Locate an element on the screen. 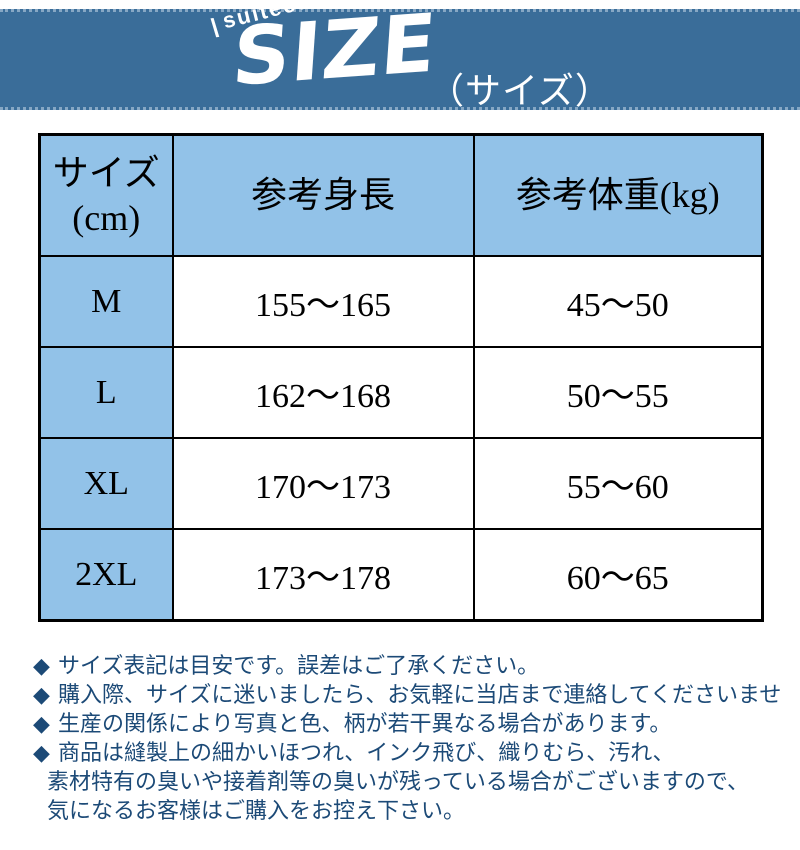 Image resolution: width=800 pixels, height=850 pixels. size-cell: XL is located at coordinates (106, 483).